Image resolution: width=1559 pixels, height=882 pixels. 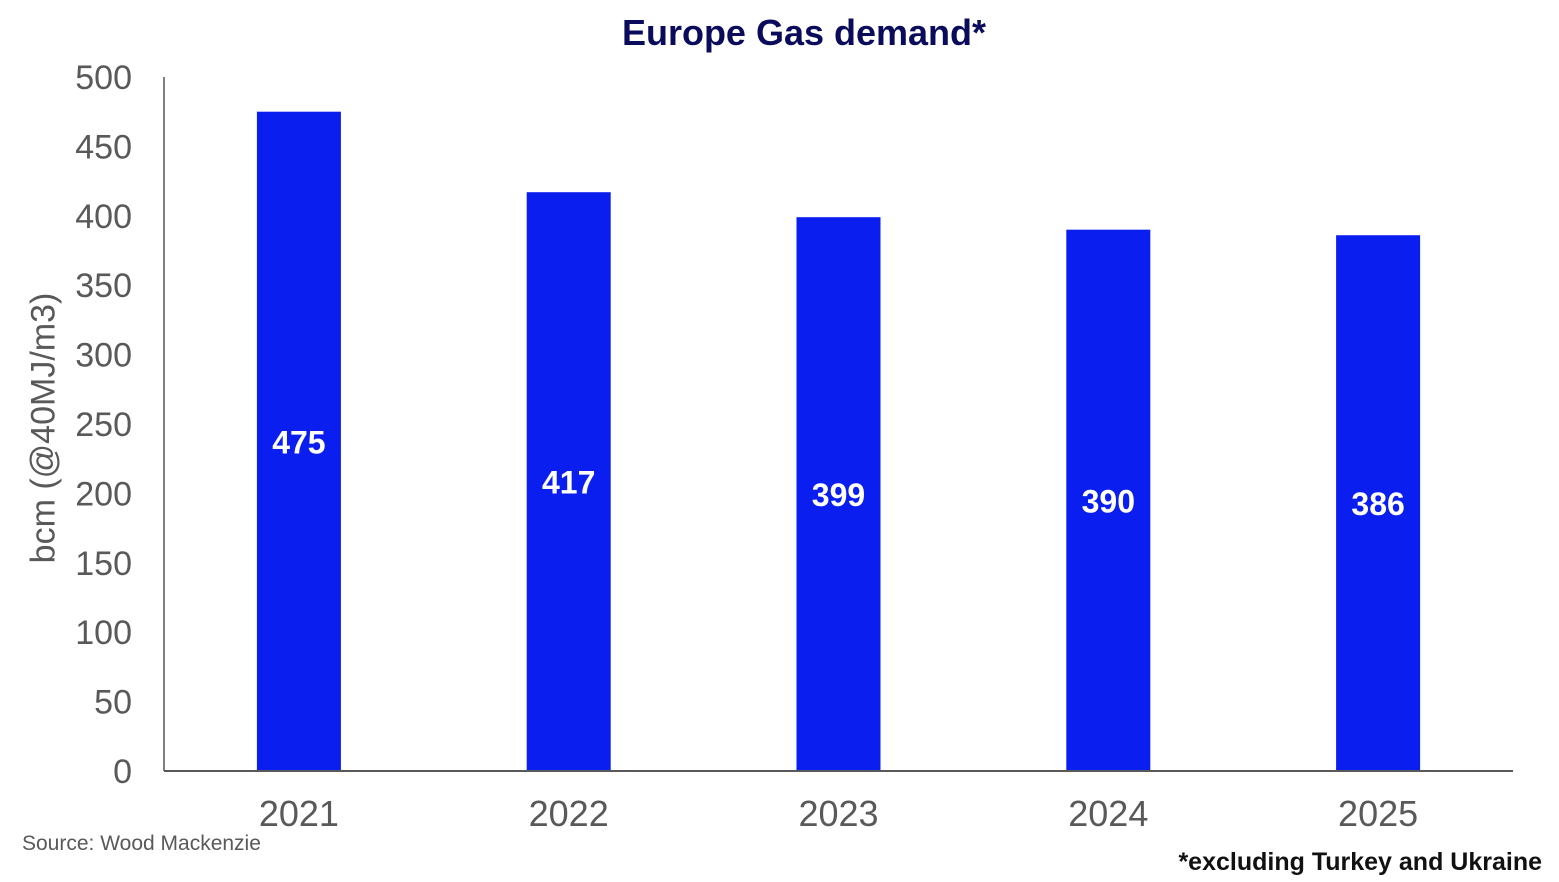 I want to click on source-note: Source: Wood Mackenzie, so click(x=141, y=843).